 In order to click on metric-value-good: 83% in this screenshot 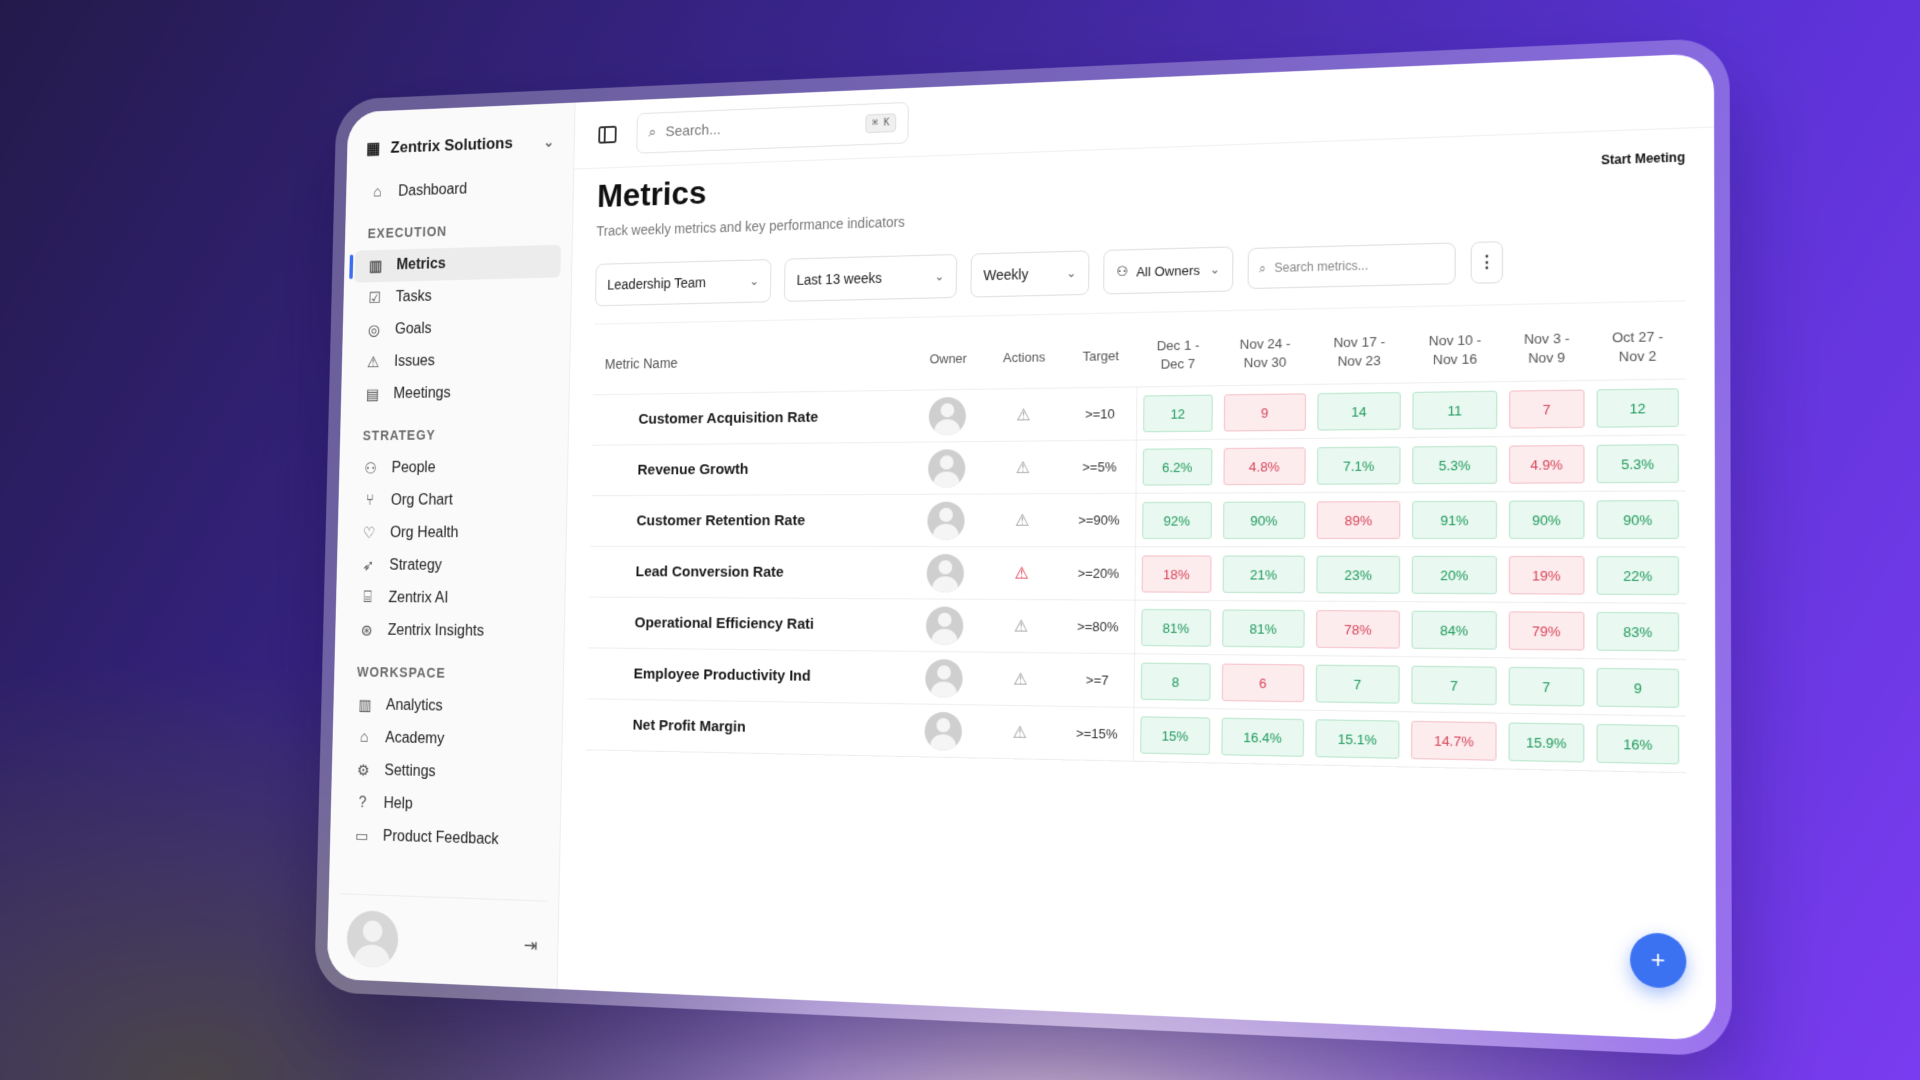, I will do `click(1637, 632)`.